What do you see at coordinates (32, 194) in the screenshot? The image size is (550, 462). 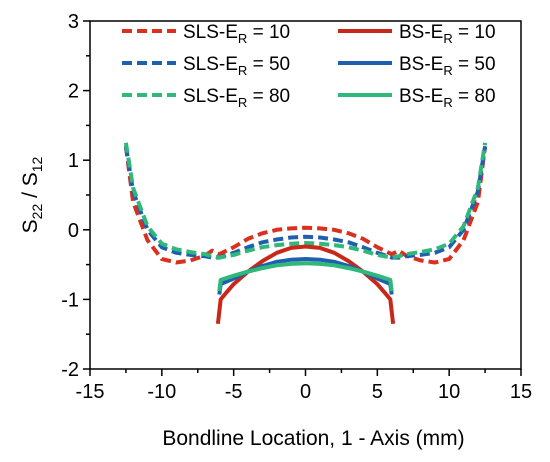 I see `y-axis-title: S22 / S12` at bounding box center [32, 194].